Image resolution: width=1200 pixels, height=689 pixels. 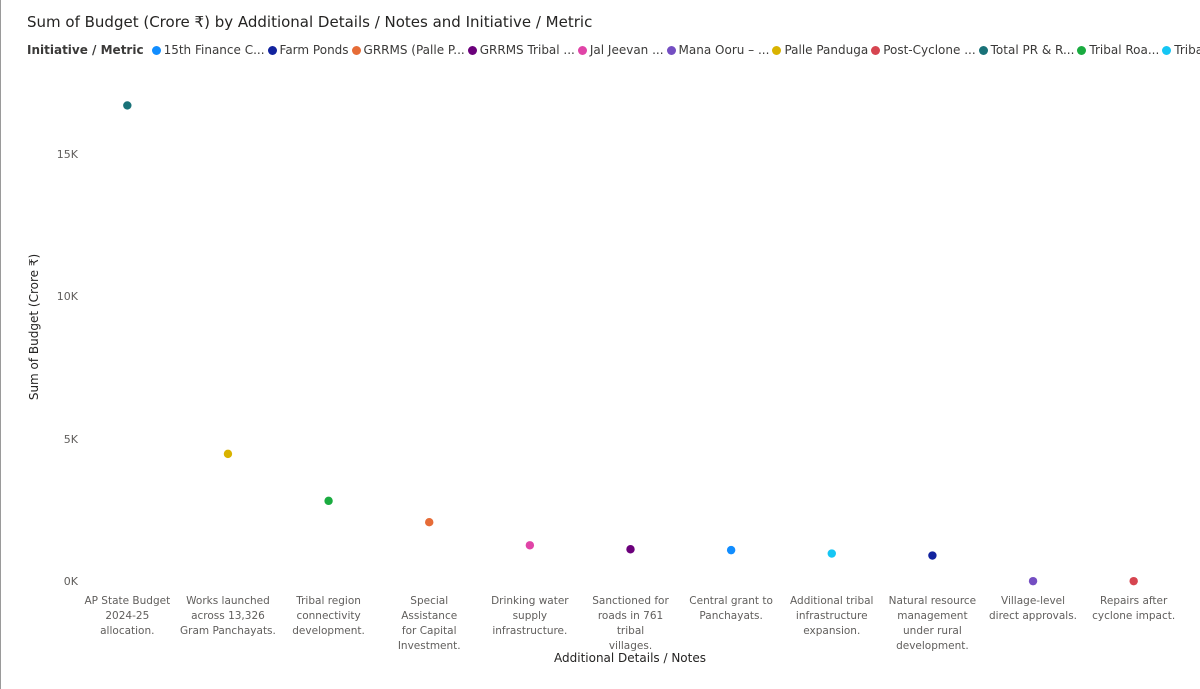 What do you see at coordinates (731, 616) in the screenshot?
I see `x-tick-label-line: Panchayats.` at bounding box center [731, 616].